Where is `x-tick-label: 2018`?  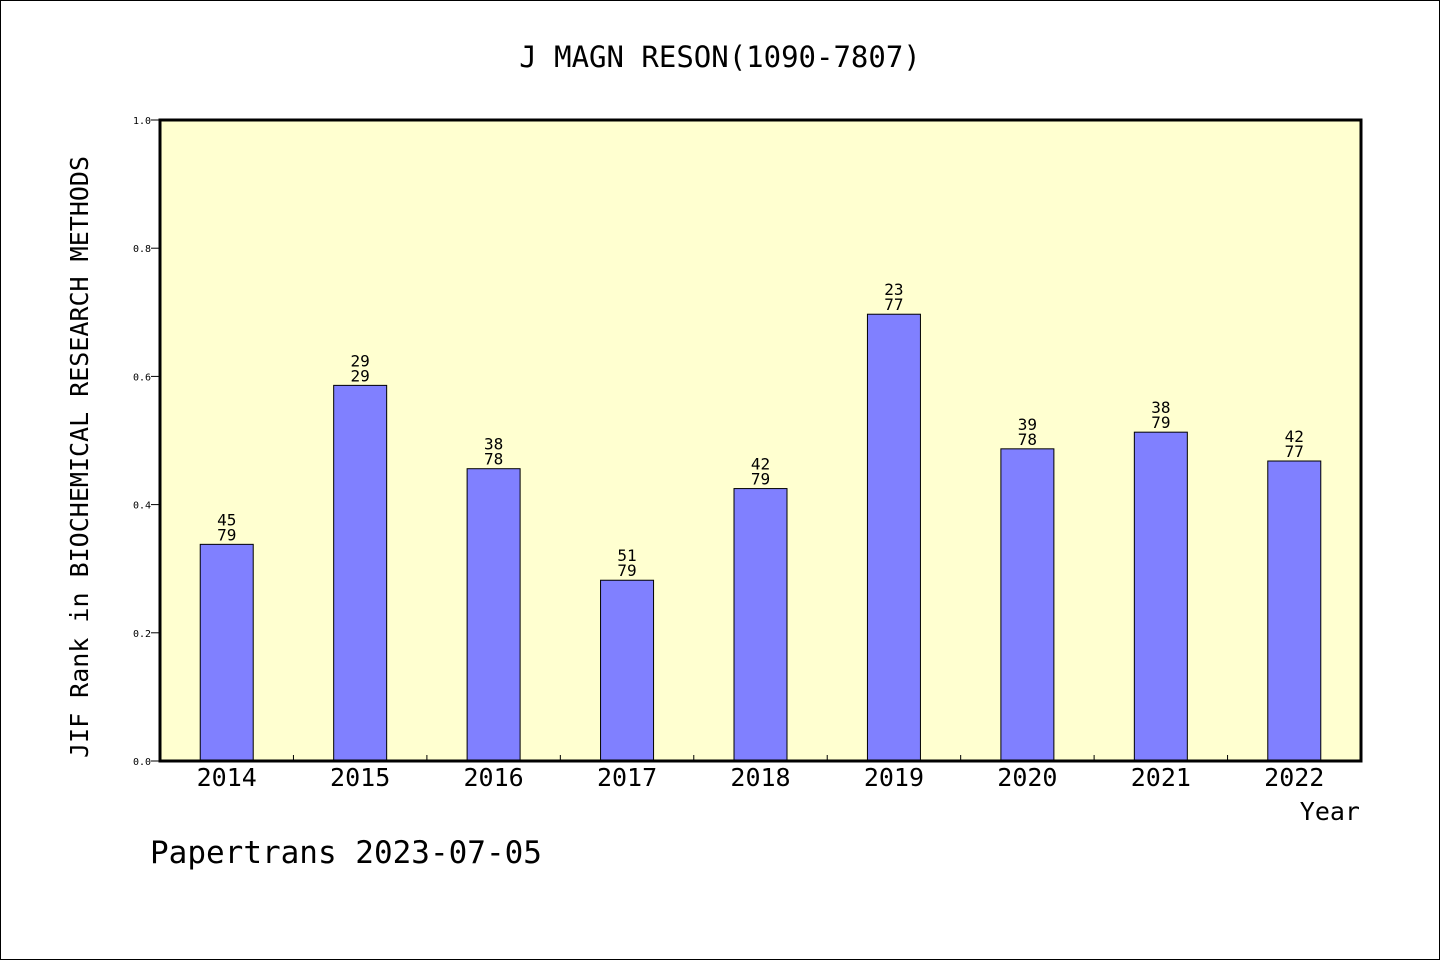 x-tick-label: 2018 is located at coordinates (760, 777).